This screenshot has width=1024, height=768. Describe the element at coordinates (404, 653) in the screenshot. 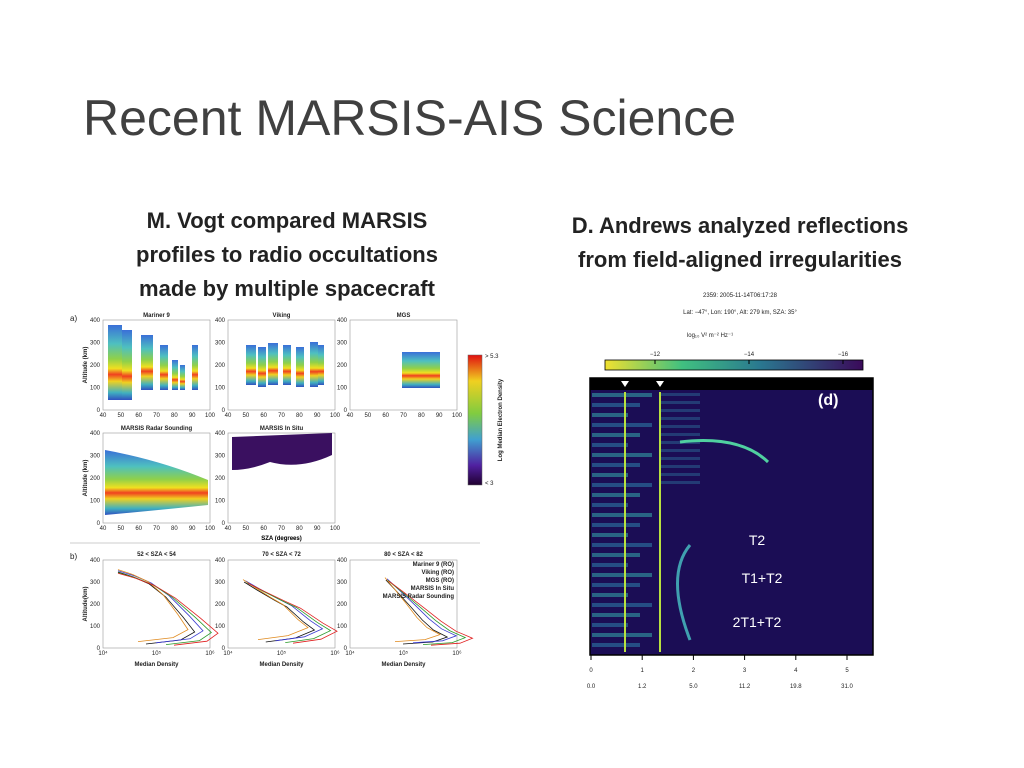

I see `label: 10⁵` at that location.